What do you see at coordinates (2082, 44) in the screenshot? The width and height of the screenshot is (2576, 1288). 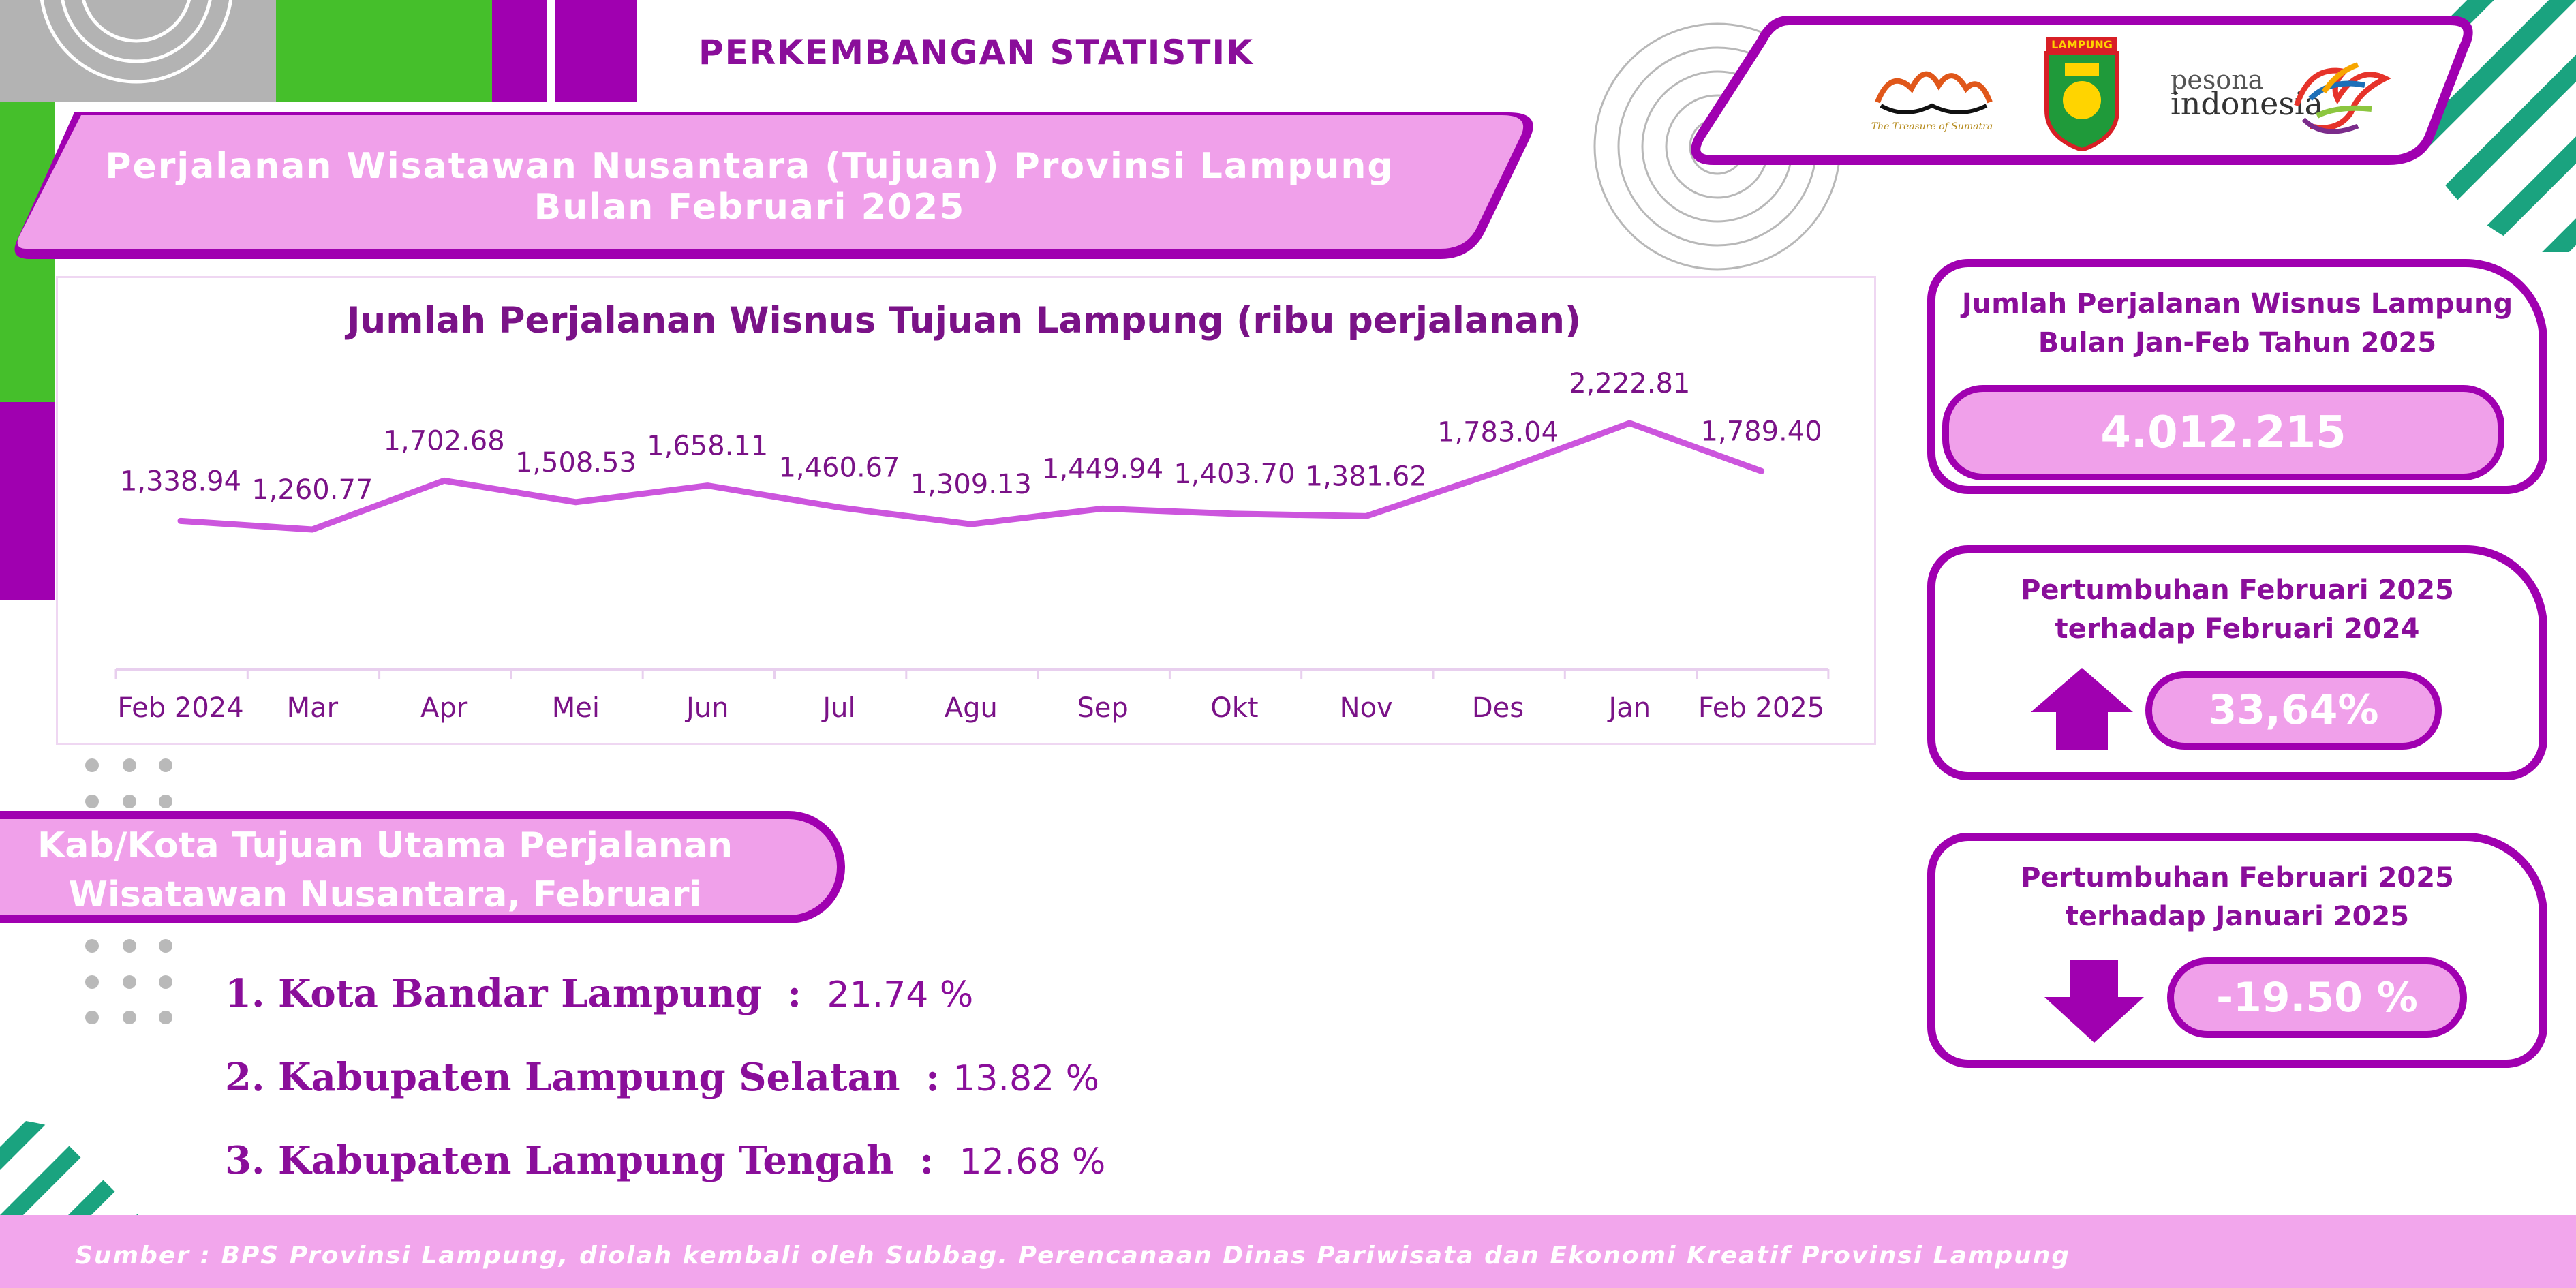 I see `shield-label: LAMPUNG` at bounding box center [2082, 44].